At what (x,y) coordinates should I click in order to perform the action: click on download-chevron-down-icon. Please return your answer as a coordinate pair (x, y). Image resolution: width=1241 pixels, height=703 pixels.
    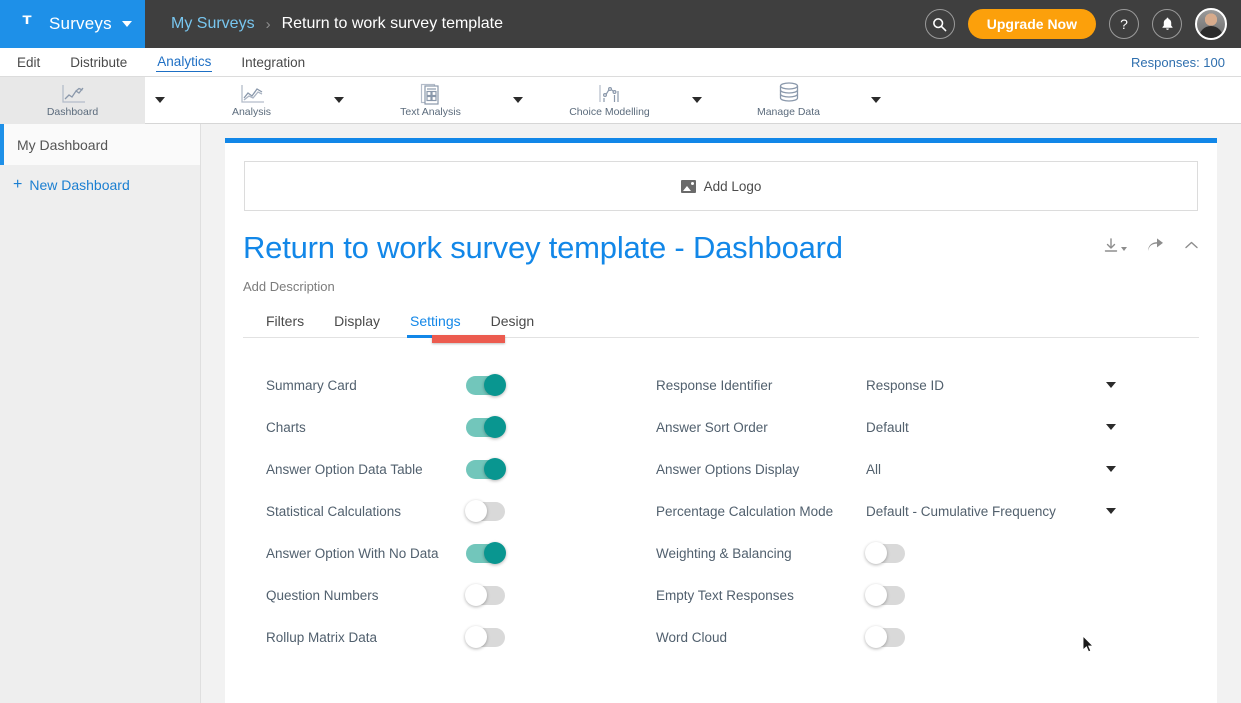
    Looking at the image, I should click on (1124, 249).